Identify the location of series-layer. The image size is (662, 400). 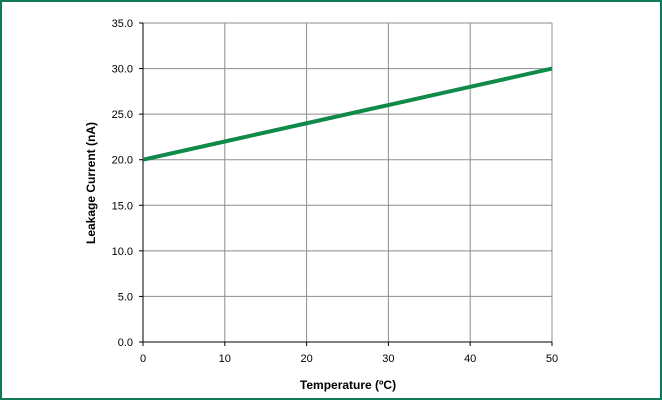
(347, 114).